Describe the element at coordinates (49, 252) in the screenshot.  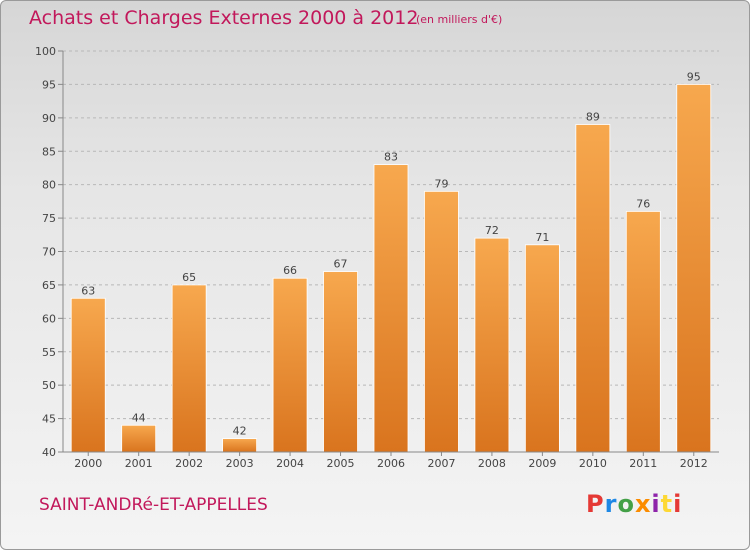
I see `y-tick-label: 70` at that location.